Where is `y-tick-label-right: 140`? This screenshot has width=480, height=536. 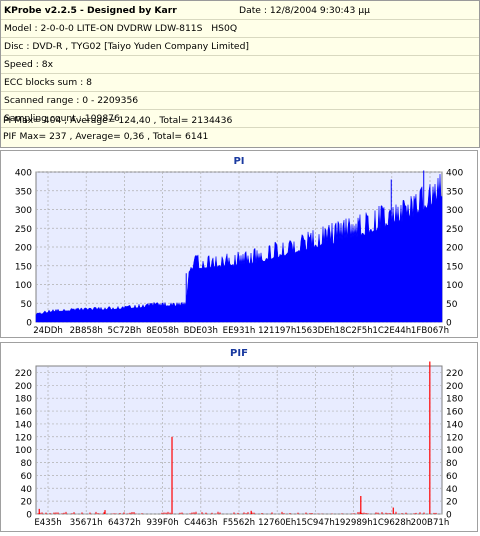
y-tick-label-right: 140 is located at coordinates (454, 425).